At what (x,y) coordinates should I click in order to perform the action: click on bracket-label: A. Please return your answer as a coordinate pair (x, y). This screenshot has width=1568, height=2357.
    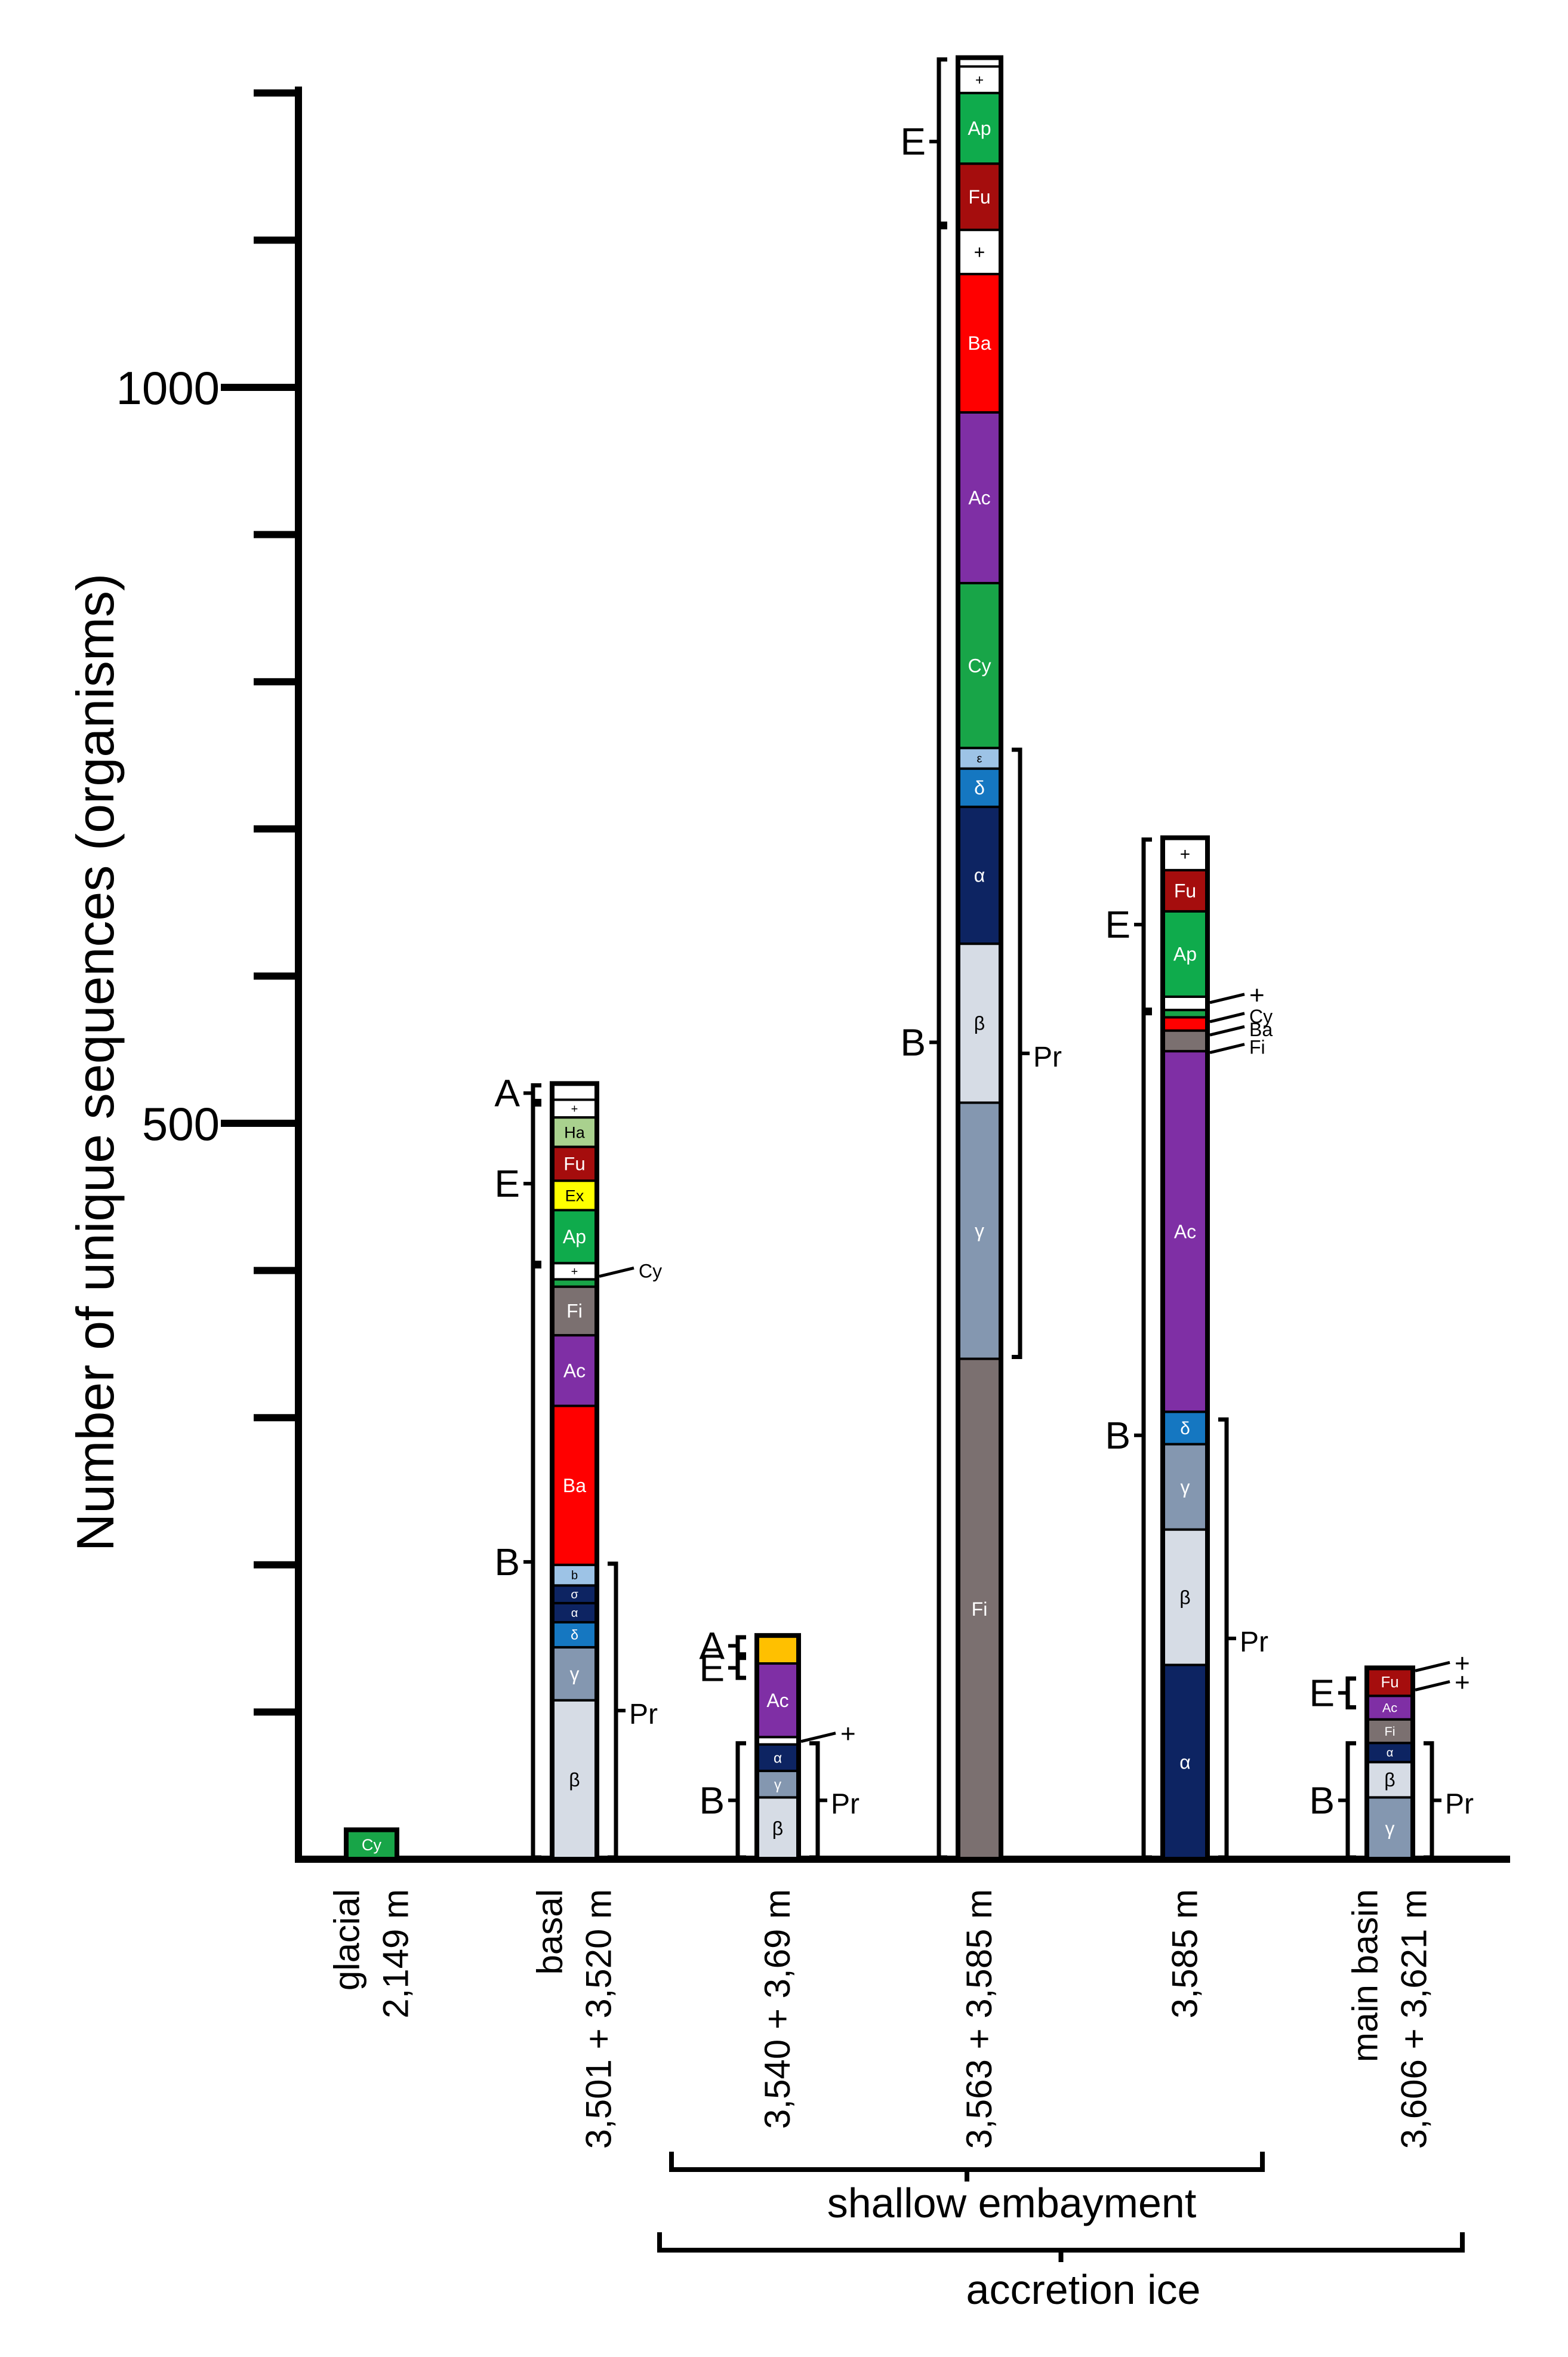
    Looking at the image, I should click on (712, 1645).